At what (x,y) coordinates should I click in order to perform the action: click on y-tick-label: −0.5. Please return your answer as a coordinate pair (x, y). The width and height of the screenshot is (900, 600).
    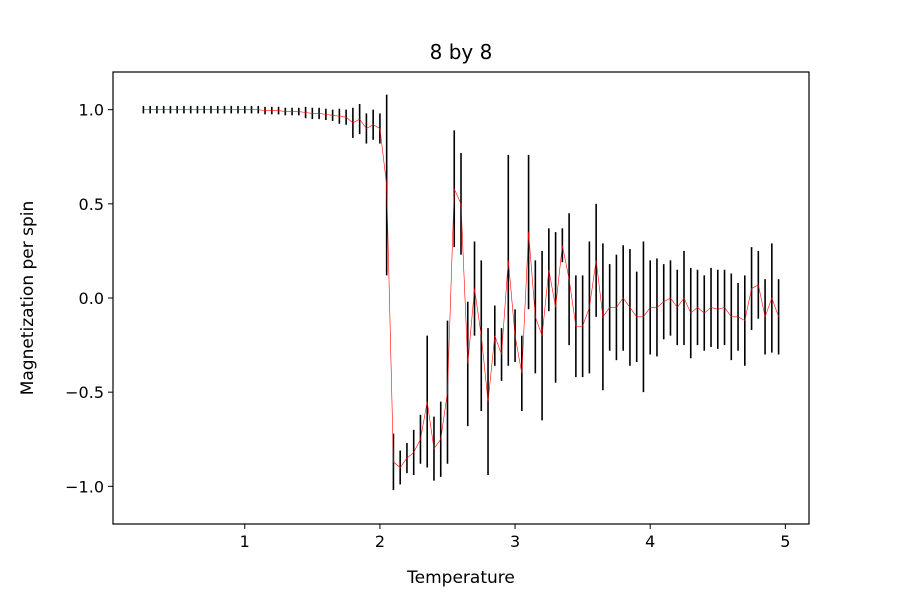
    Looking at the image, I should click on (84, 392).